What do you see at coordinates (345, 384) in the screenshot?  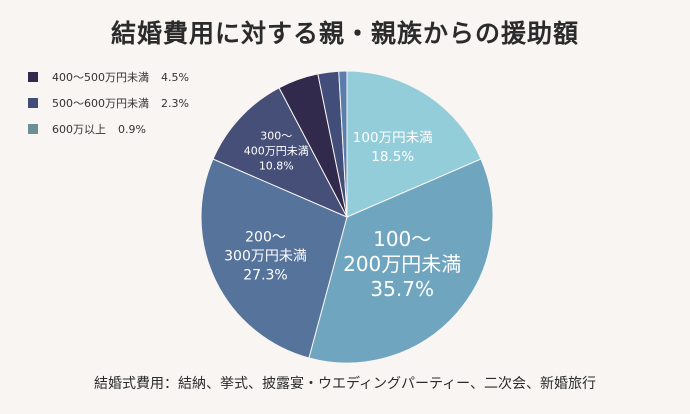 I see `footnote: 結婚式費用：結納、挙式、披露宴・ウエディングパーティー、二次会、新婚旅行` at bounding box center [345, 384].